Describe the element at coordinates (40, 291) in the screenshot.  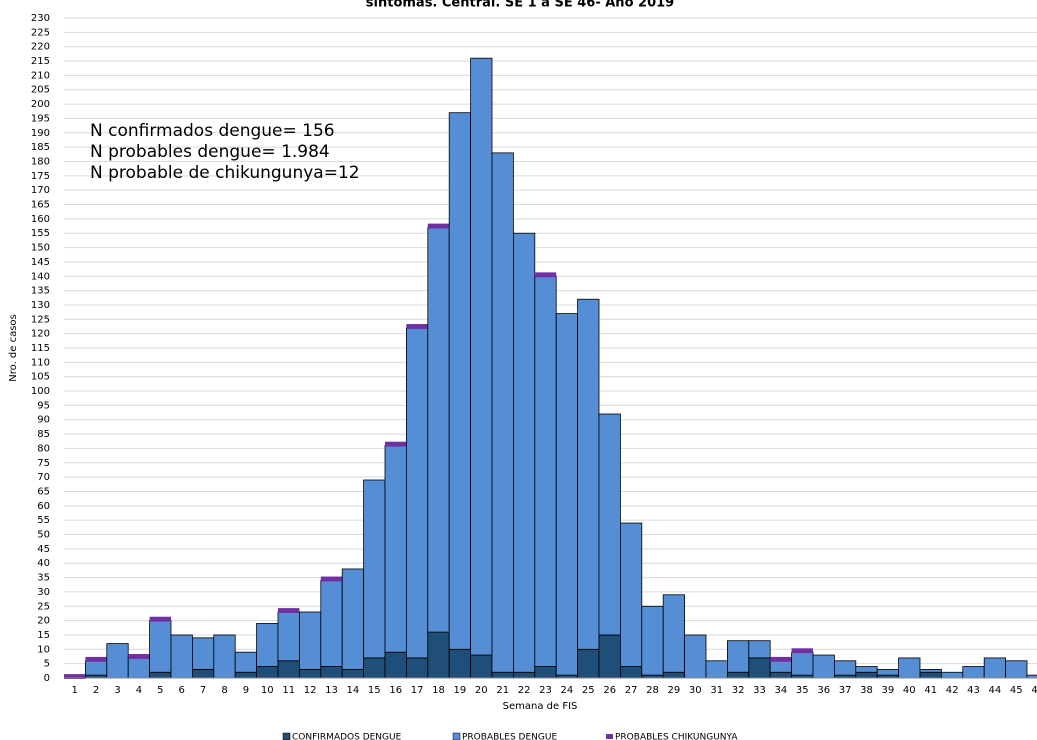
I see `y-tick-label: 135` at that location.